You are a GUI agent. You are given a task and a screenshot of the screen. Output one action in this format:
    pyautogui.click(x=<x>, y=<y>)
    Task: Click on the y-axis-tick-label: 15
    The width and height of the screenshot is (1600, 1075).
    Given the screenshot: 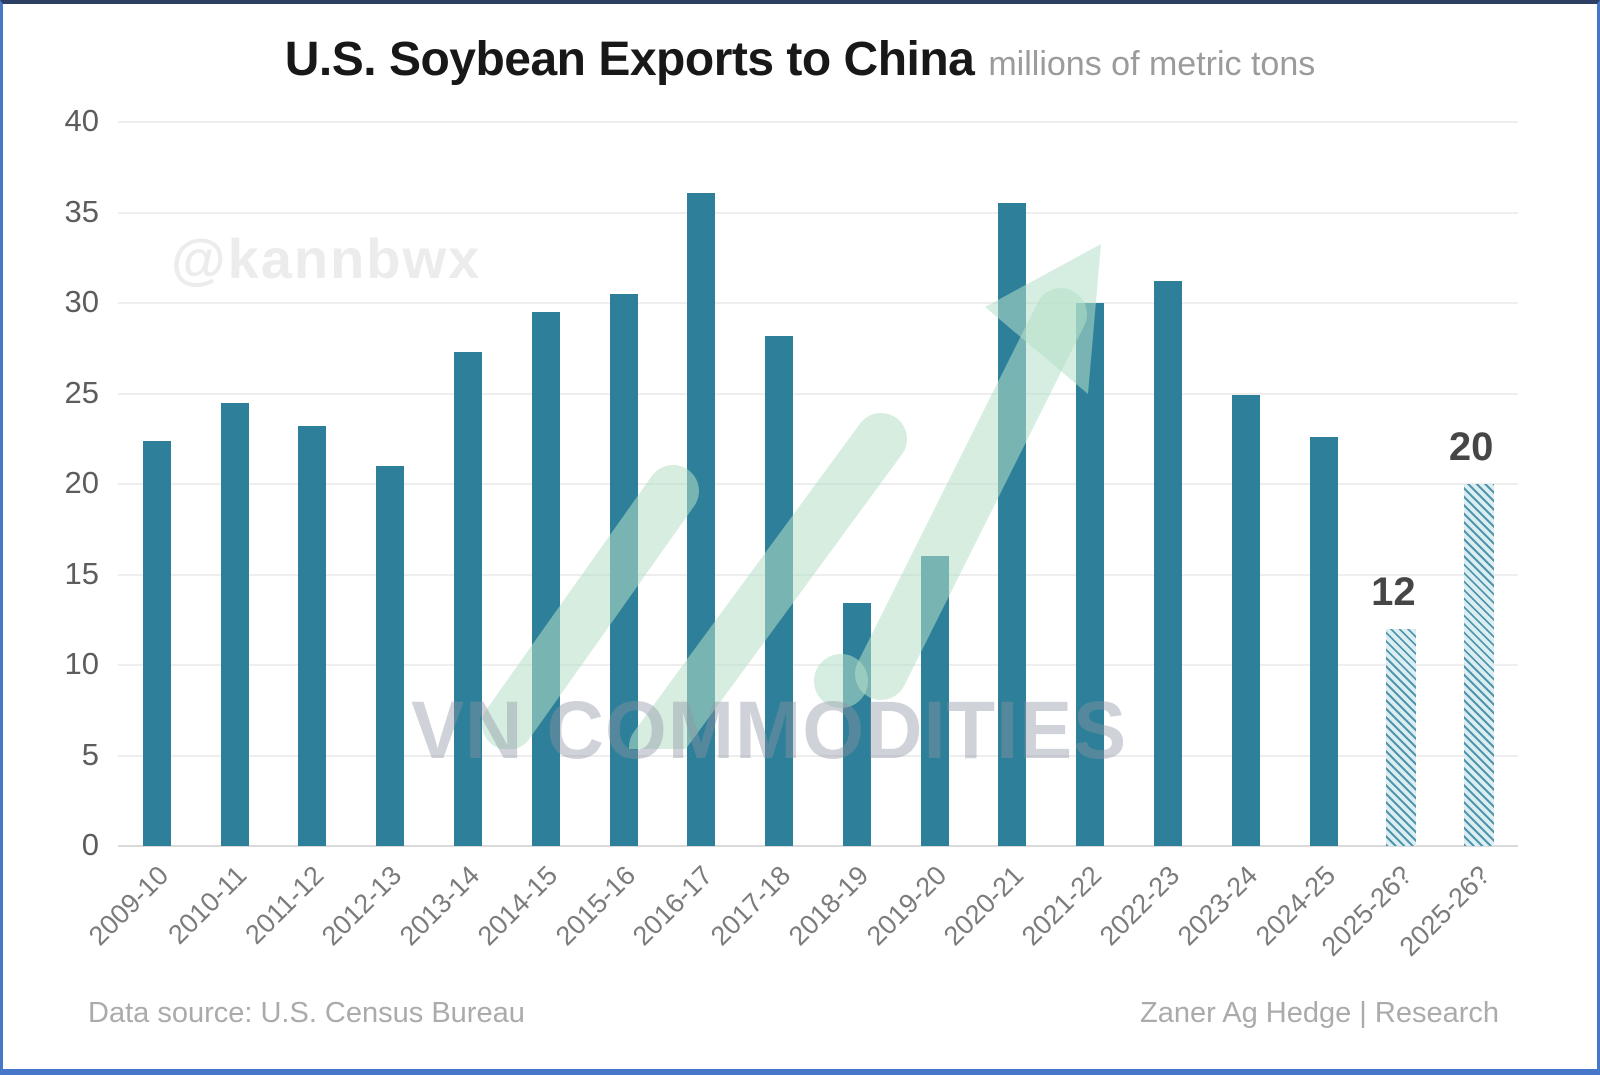 What is the action you would take?
    pyautogui.click(x=81, y=573)
    